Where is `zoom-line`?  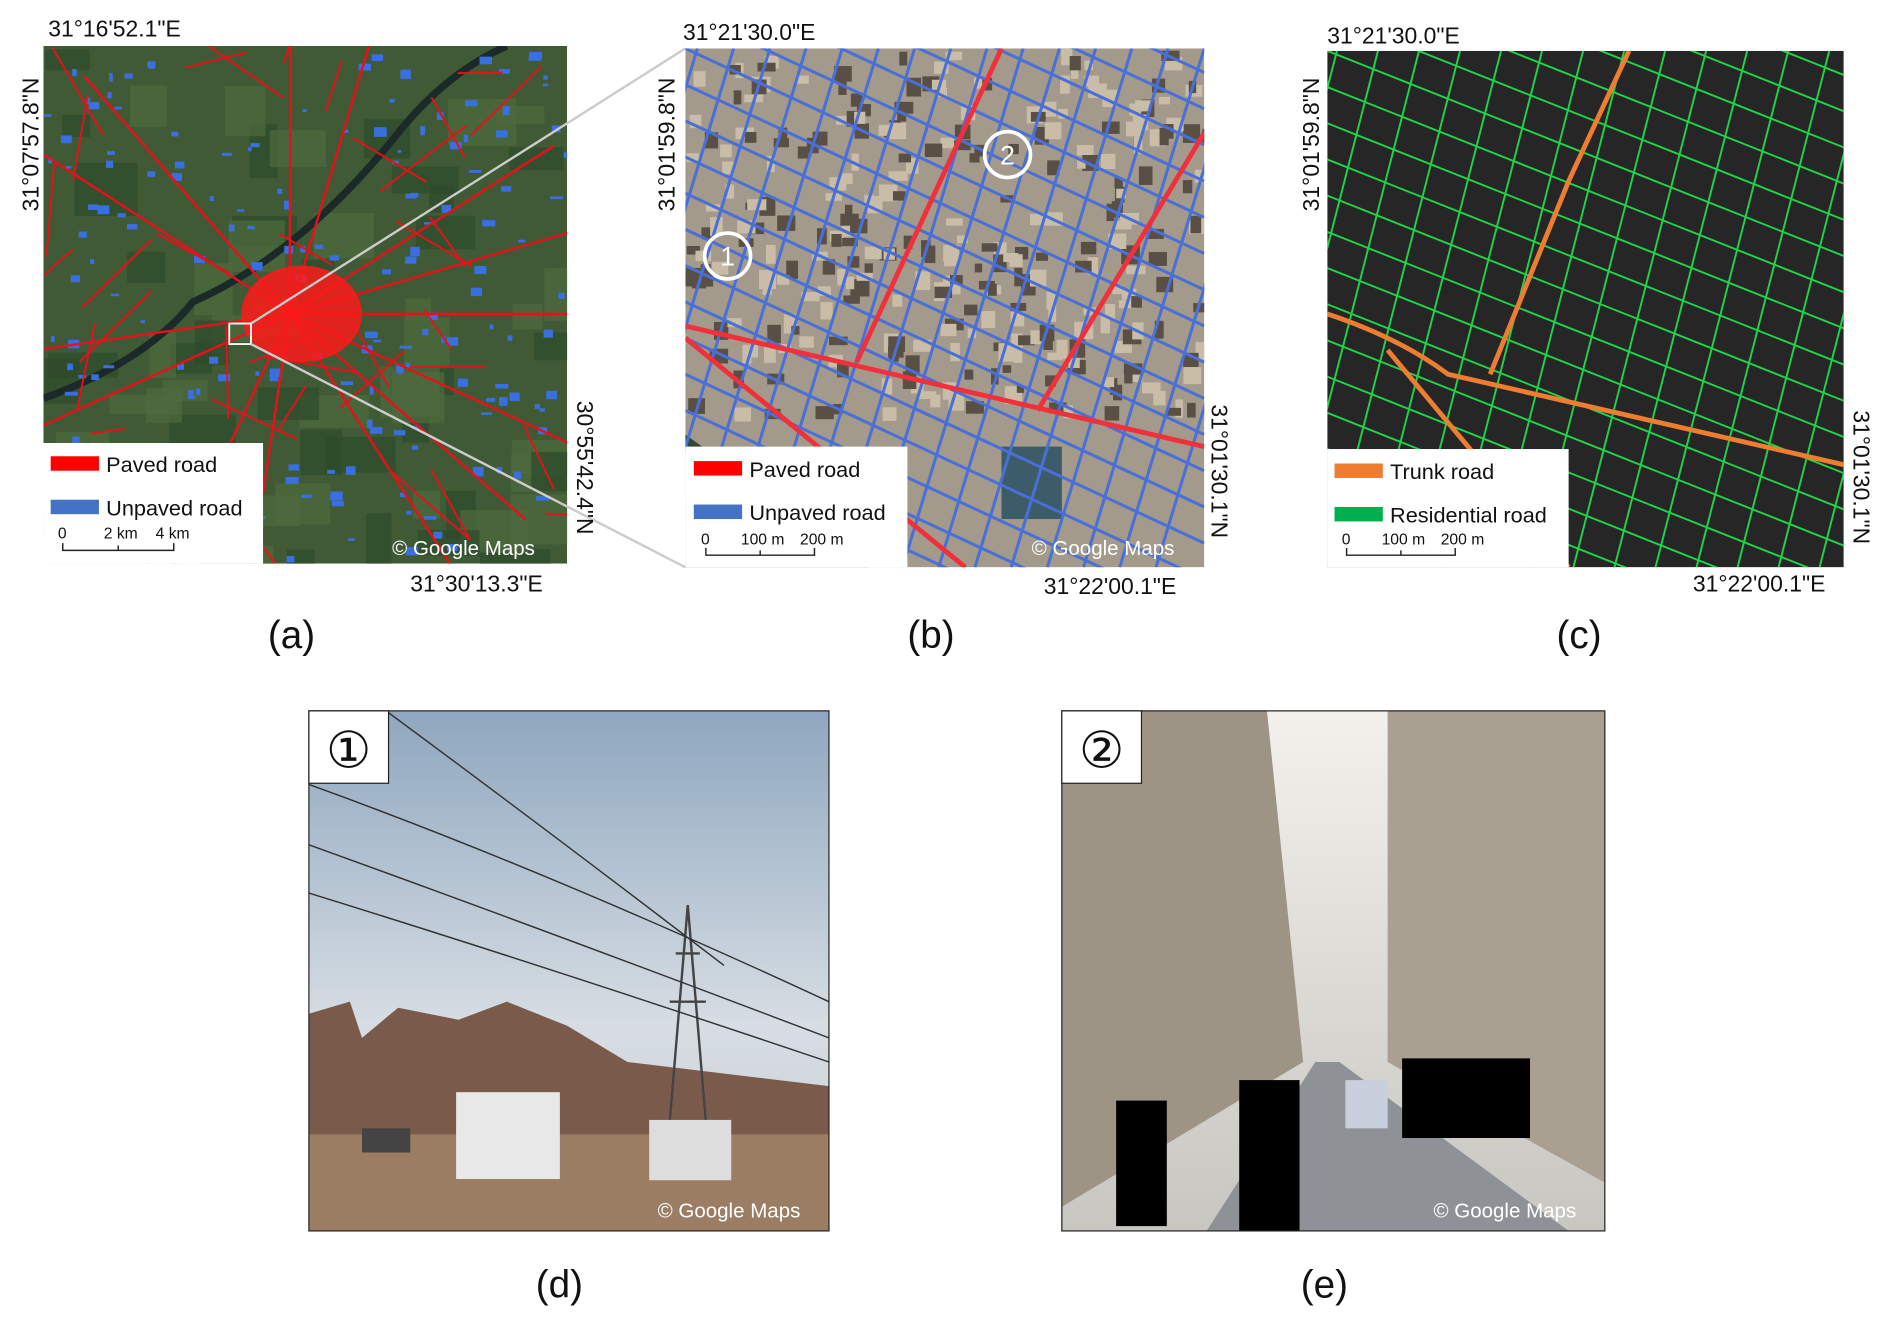 zoom-line is located at coordinates (468, 455).